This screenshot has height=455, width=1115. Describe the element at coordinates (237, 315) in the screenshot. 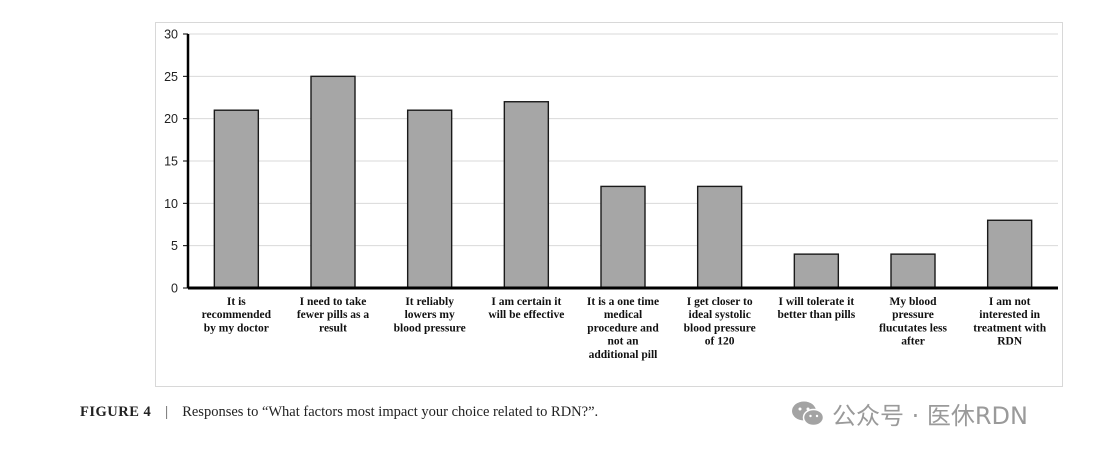

I see `x-category-label: It is recommended by my doctor` at that location.